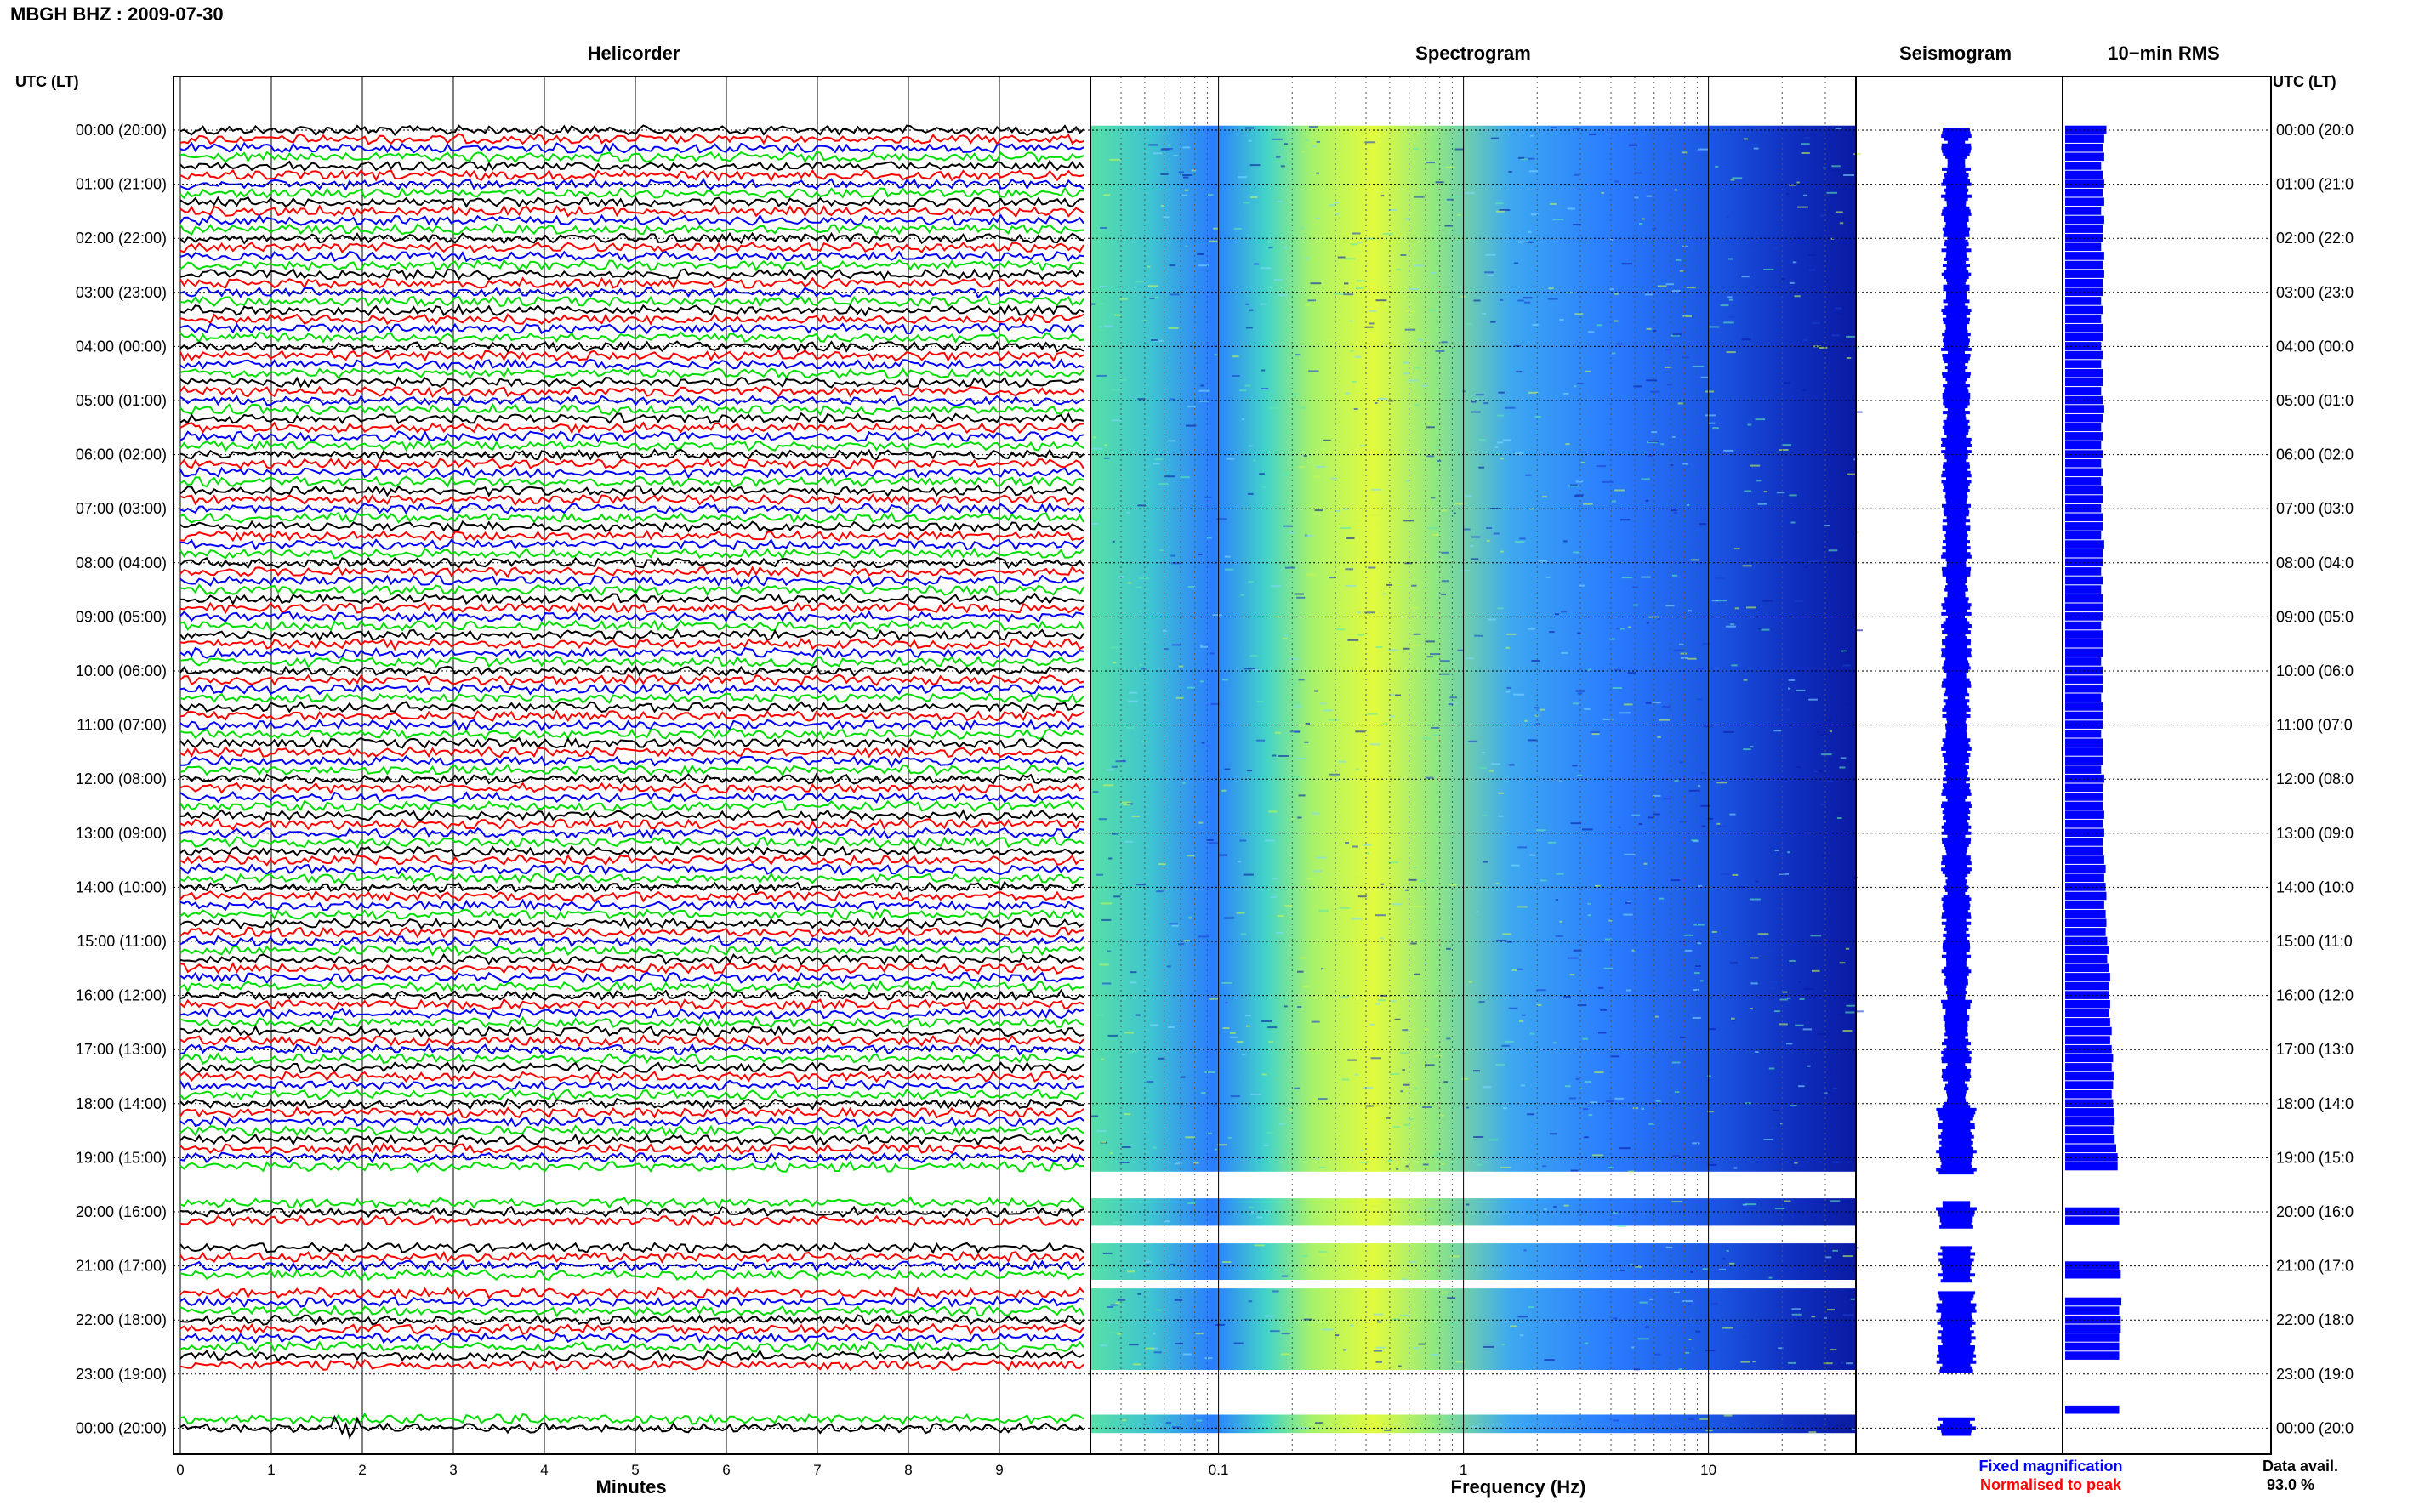 Image resolution: width=2419 pixels, height=1512 pixels. Describe the element at coordinates (2315, 184) in the screenshot. I see `right-hour-label: 01:00 (21:0` at that location.